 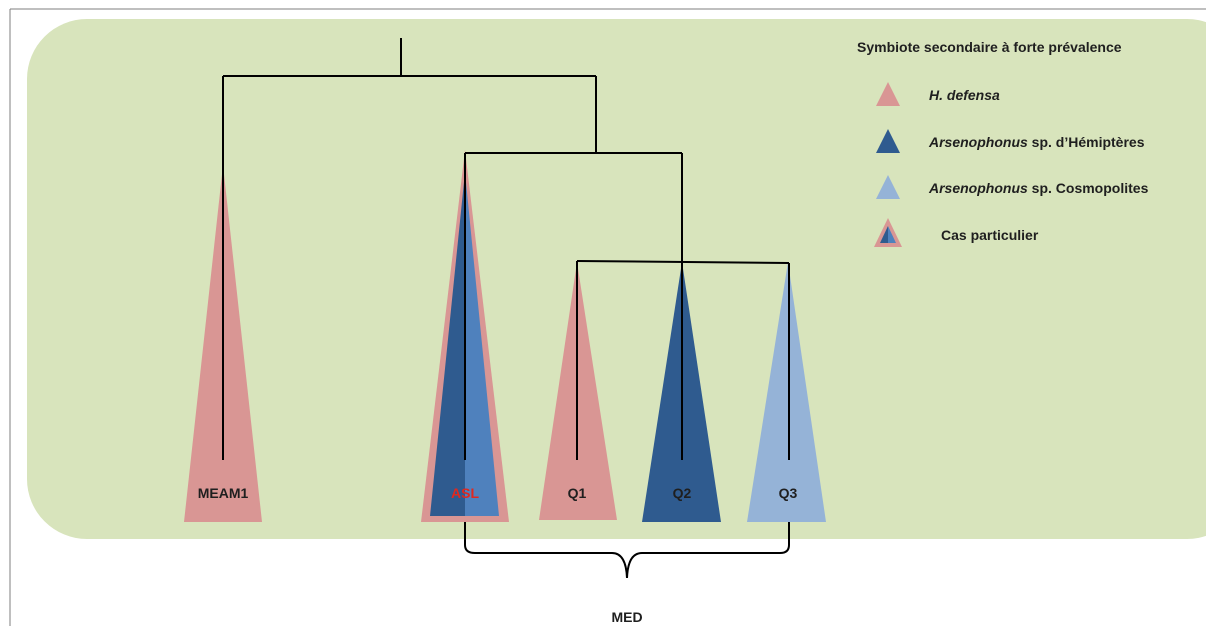 What do you see at coordinates (682, 493) in the screenshot?
I see `clade-label-q2: Q2` at bounding box center [682, 493].